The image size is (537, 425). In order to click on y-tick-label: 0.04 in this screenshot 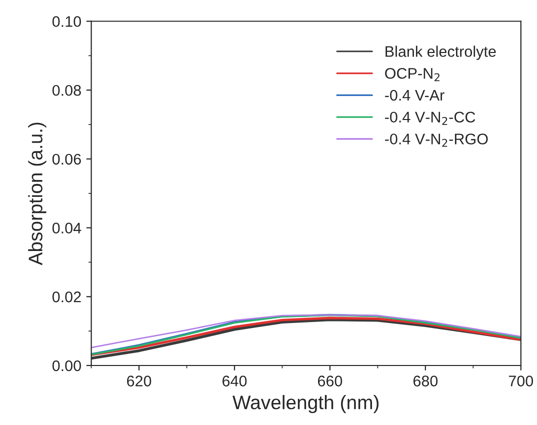, I will do `click(67, 228)`.